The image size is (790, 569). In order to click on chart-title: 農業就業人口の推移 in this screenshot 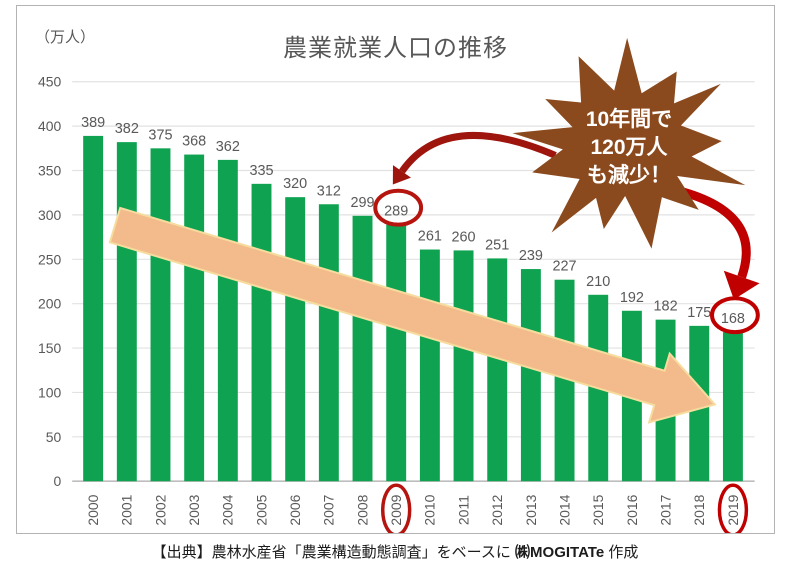, I will do `click(395, 48)`.